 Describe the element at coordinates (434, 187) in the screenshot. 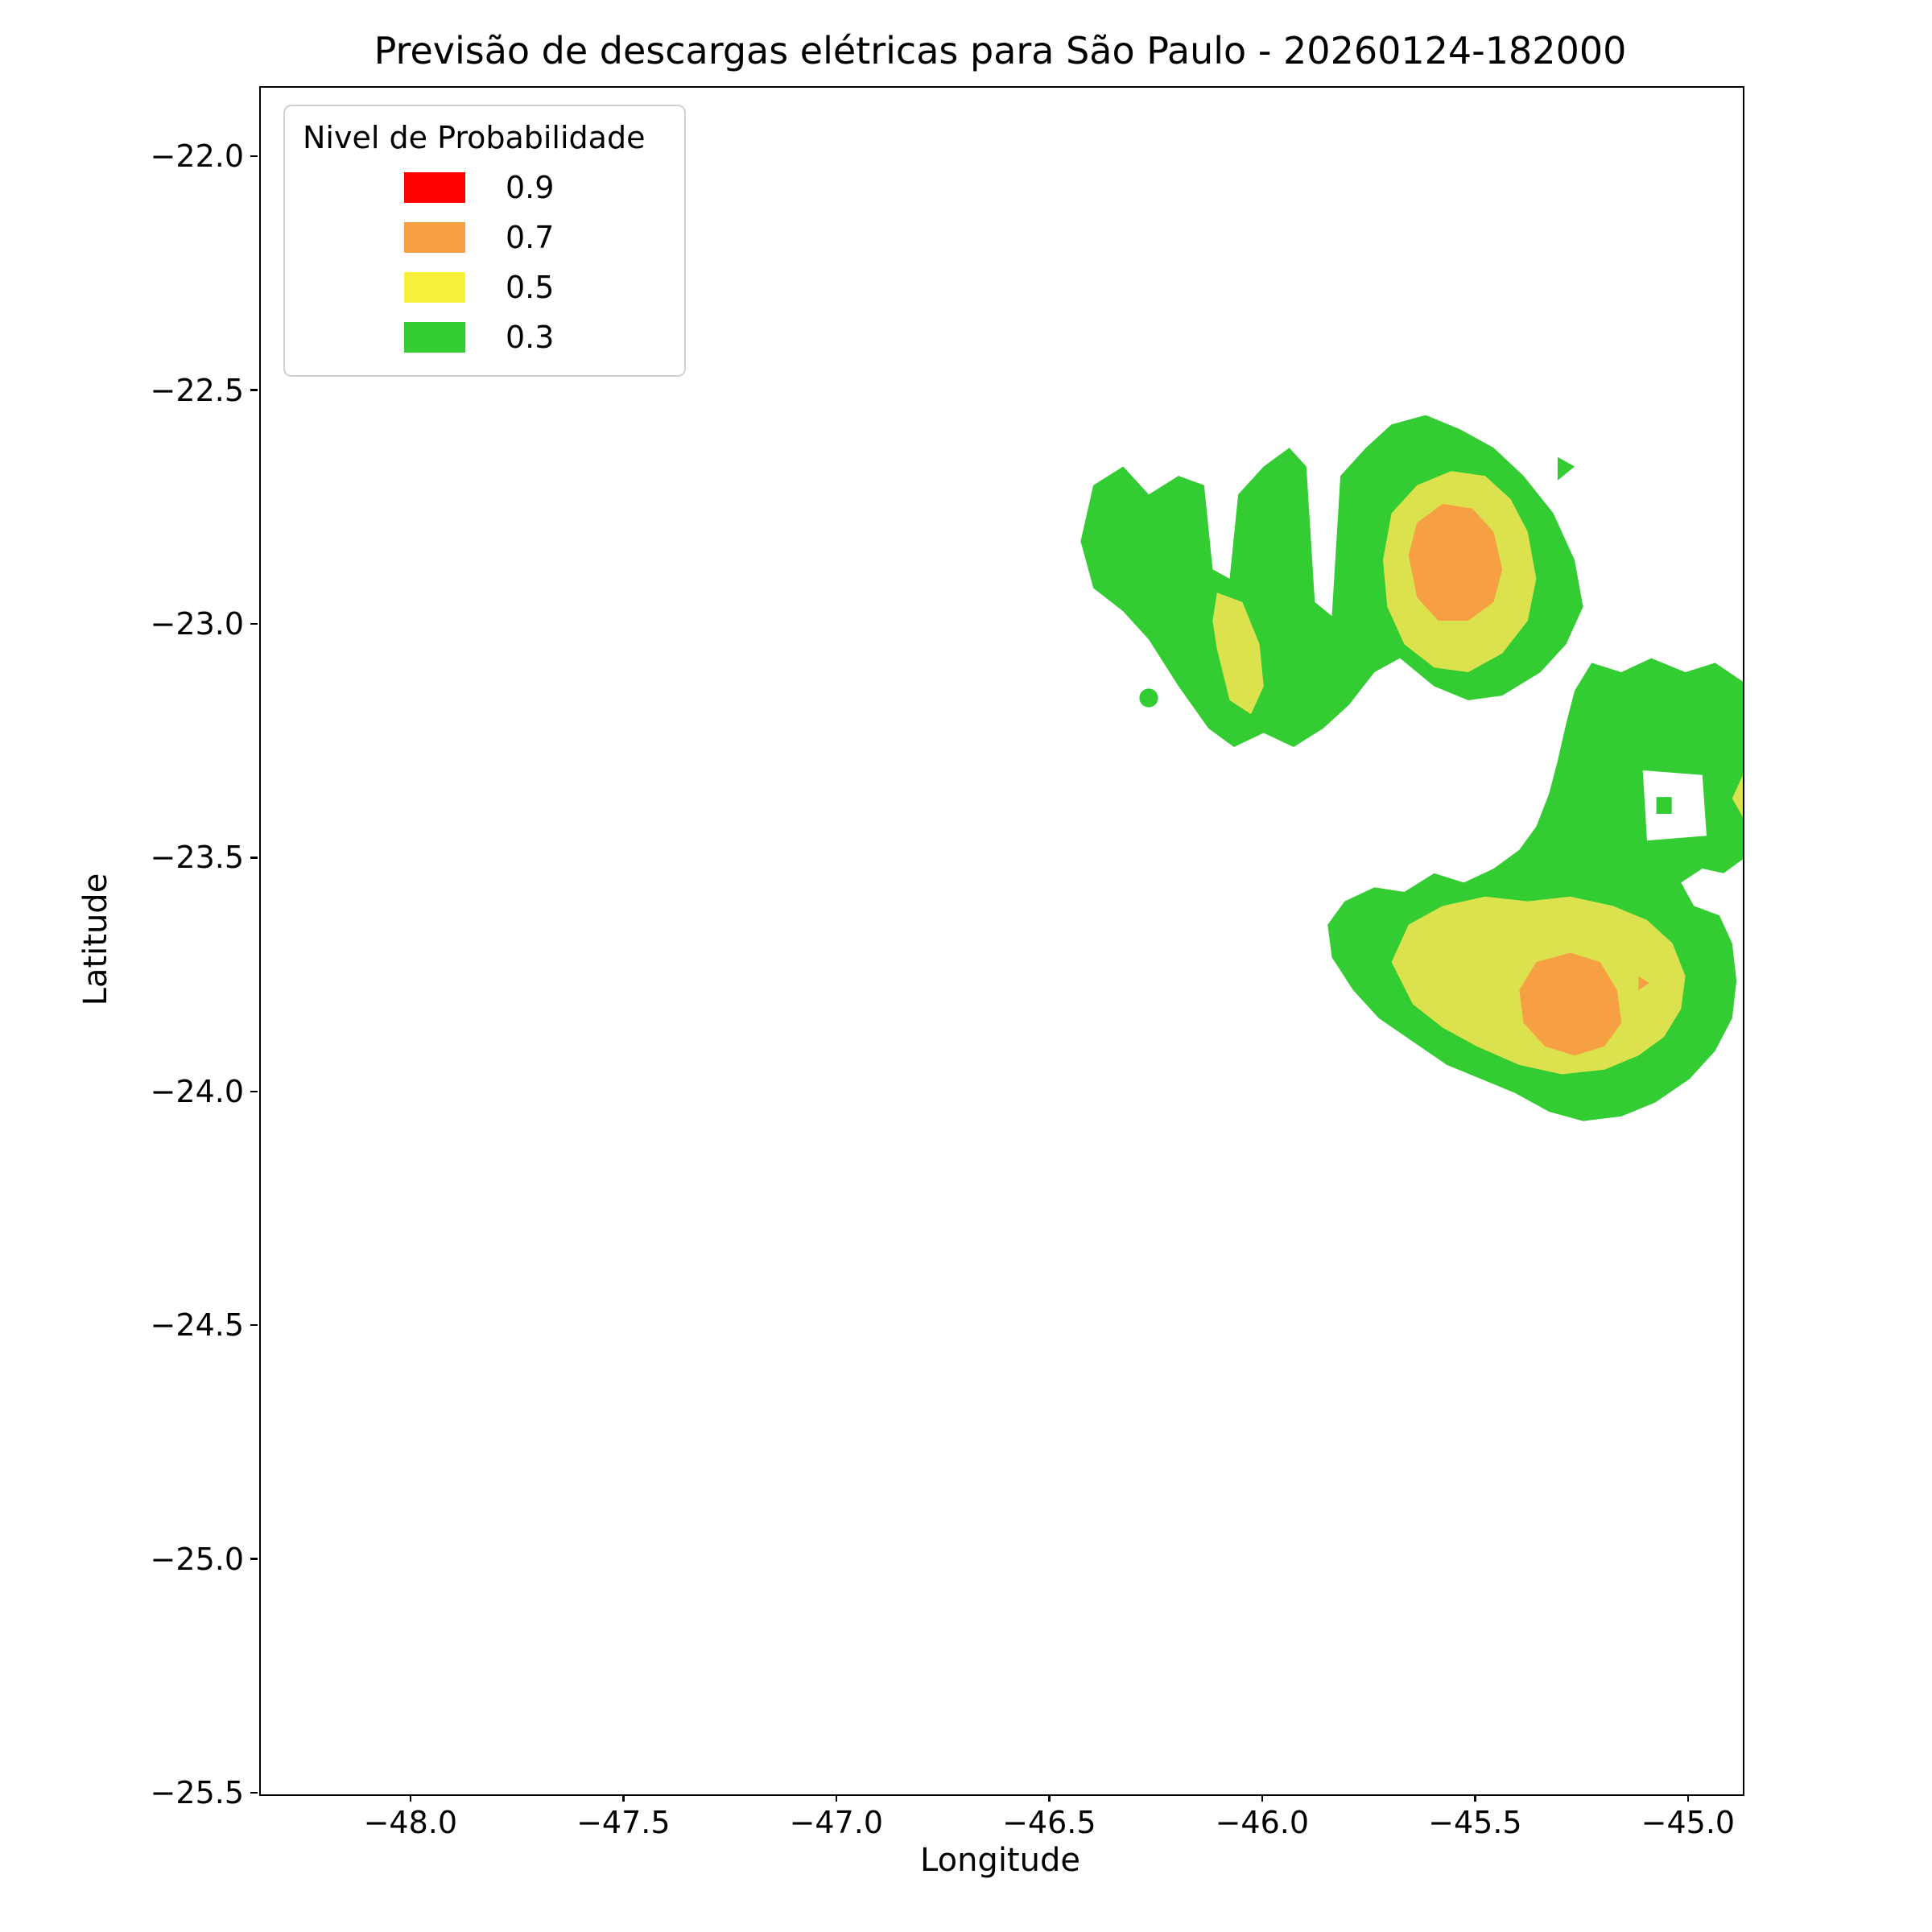

I see `legend-swatch-0.9` at that location.